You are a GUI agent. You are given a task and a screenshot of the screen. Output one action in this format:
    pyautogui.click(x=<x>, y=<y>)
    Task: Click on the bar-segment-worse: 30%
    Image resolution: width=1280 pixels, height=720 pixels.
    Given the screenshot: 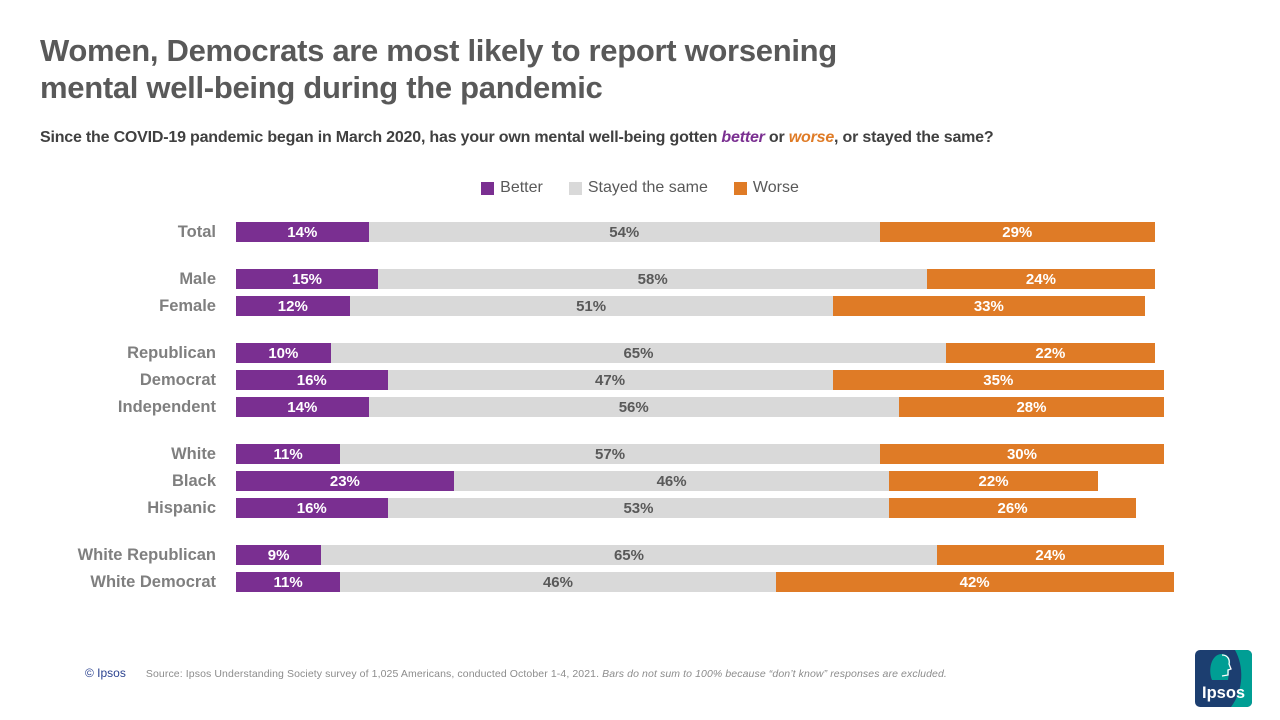 What is the action you would take?
    pyautogui.click(x=1022, y=454)
    